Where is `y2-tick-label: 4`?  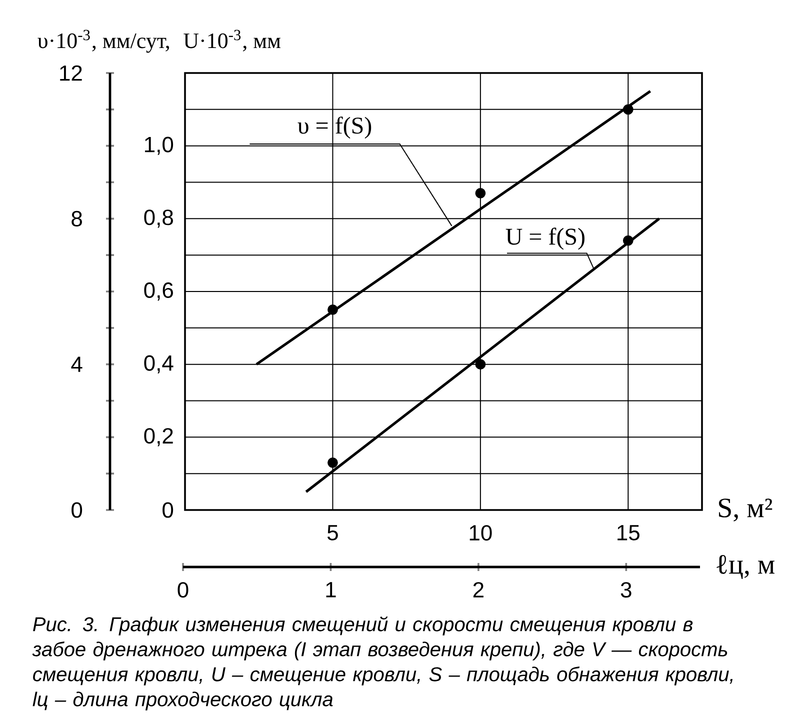 y2-tick-label: 4 is located at coordinates (76, 364).